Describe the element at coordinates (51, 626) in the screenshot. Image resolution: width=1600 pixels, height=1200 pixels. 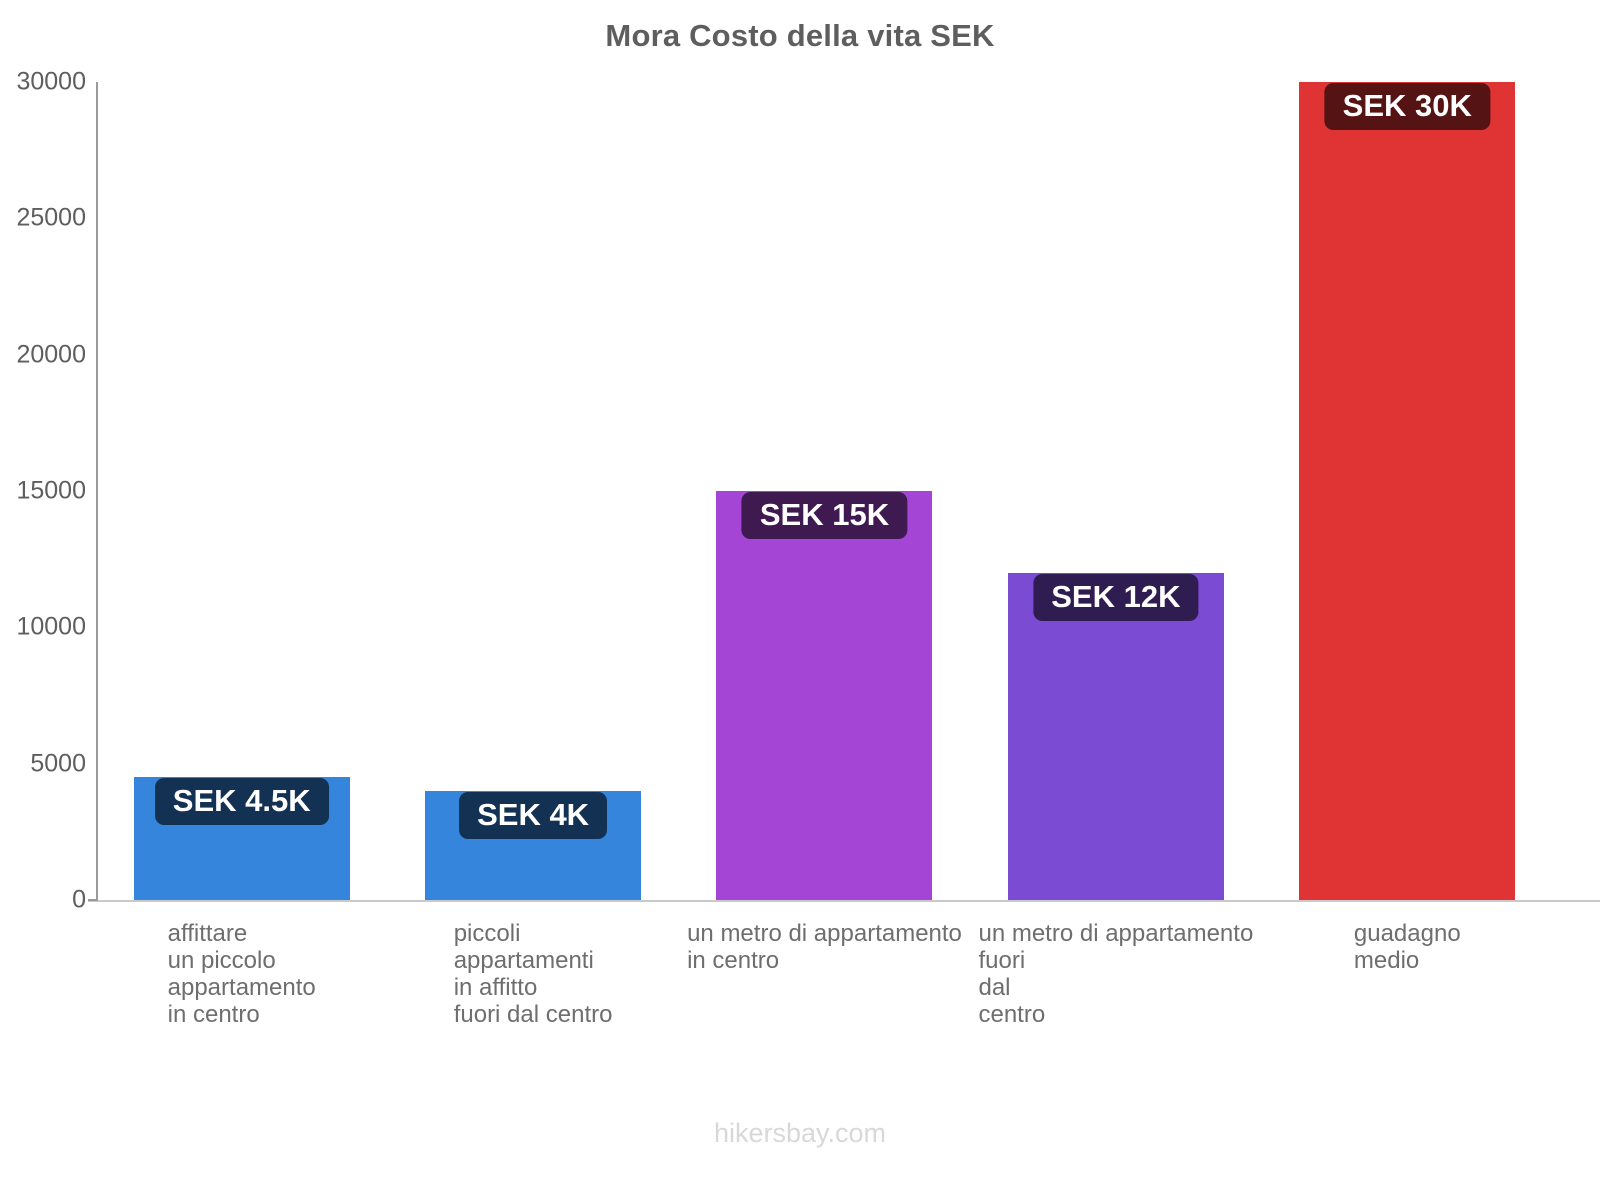
I see `y-axis-tick-label: 10000` at that location.